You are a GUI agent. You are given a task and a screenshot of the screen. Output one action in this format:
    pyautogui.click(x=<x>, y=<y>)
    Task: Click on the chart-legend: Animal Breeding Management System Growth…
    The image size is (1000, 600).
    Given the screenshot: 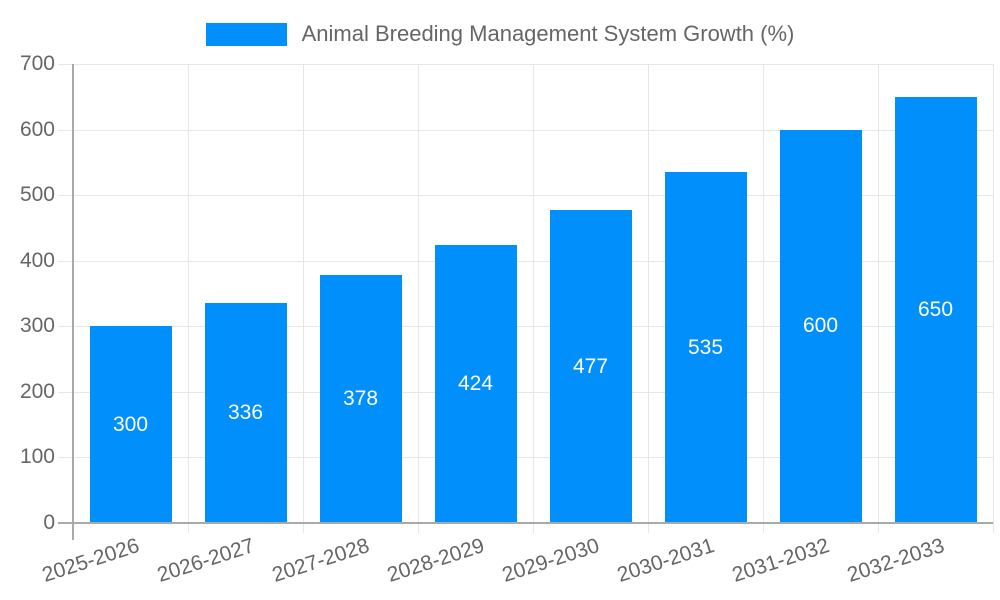 What is the action you would take?
    pyautogui.click(x=500, y=34)
    